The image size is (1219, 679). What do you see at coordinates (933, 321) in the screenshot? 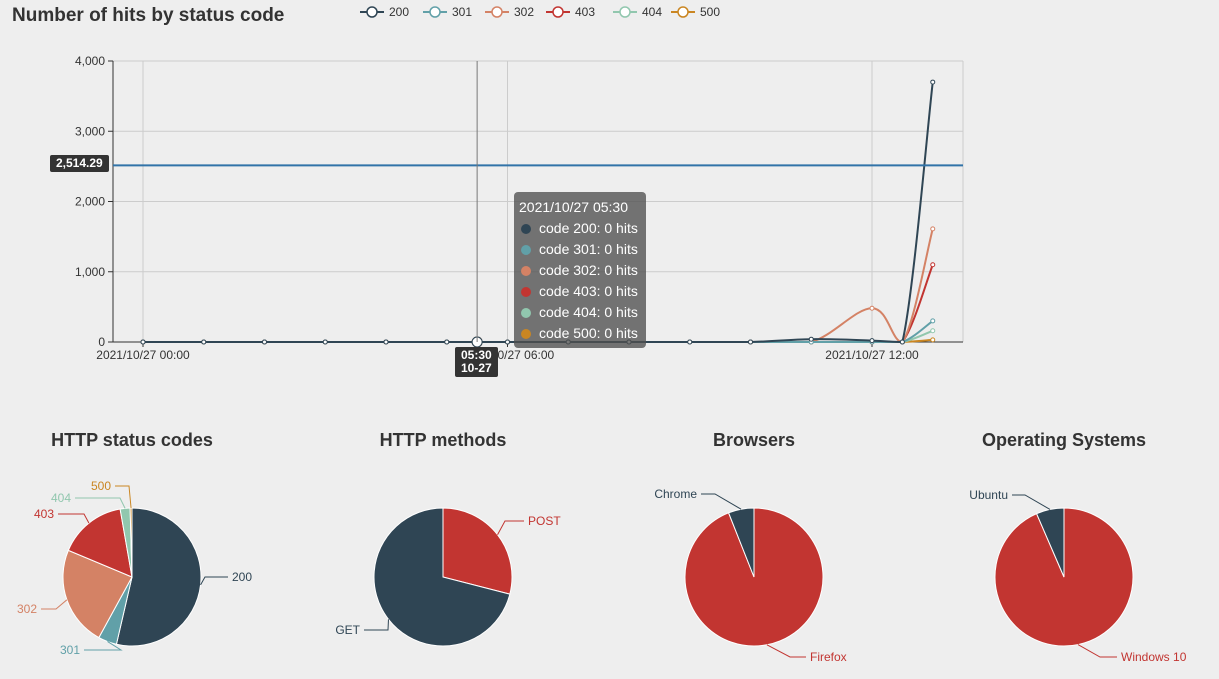
I see `series-301-point` at bounding box center [933, 321].